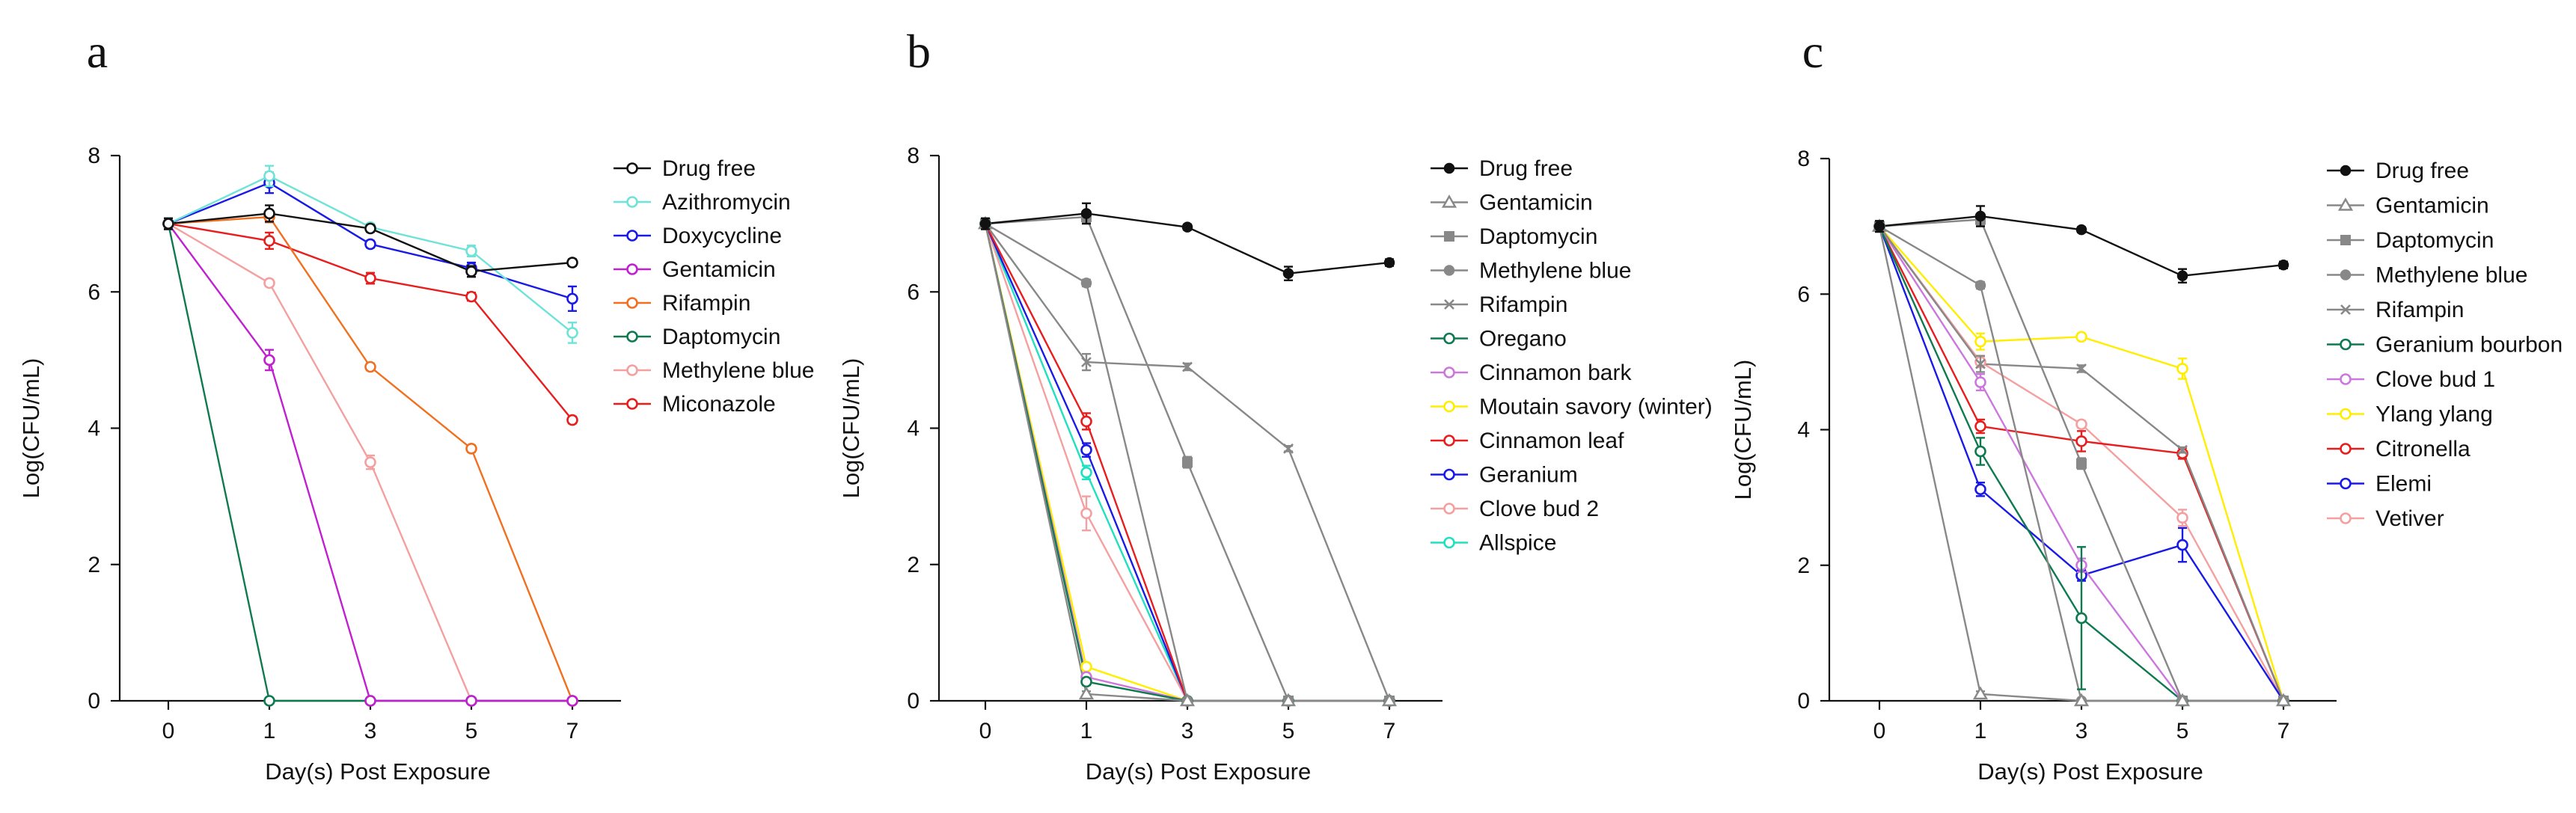  What do you see at coordinates (1555, 373) in the screenshot?
I see `legend-label: Cinnamon bark` at bounding box center [1555, 373].